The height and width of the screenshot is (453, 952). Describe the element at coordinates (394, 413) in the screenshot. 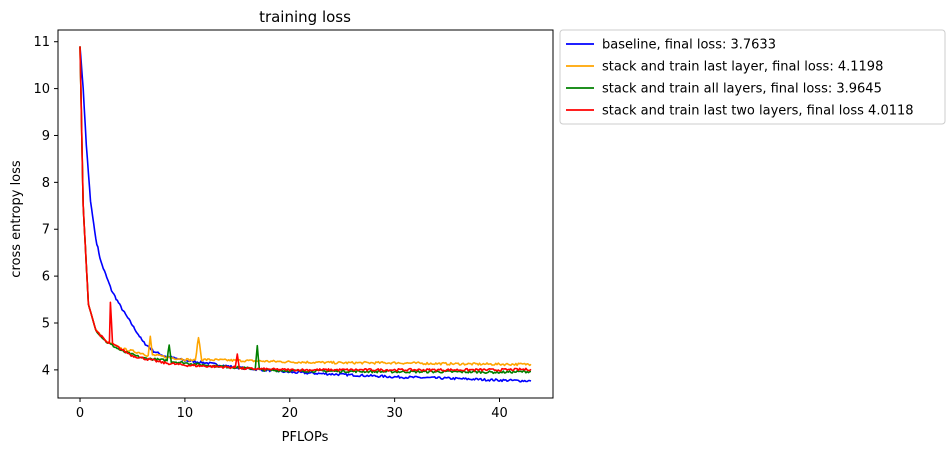

I see `x-tick-label: 30` at that location.